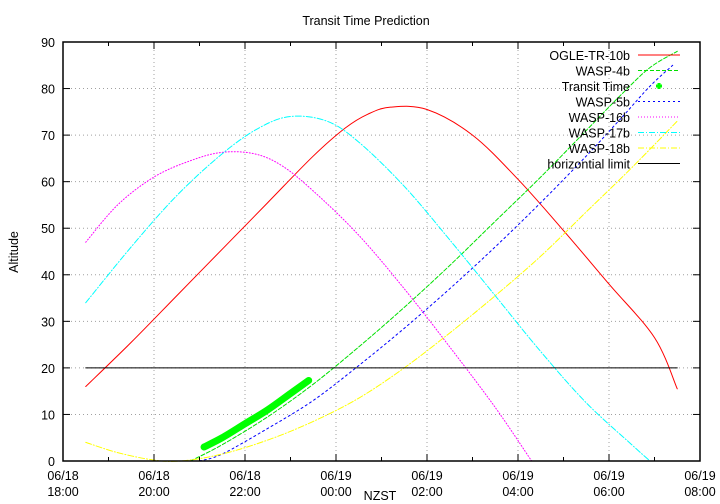 The height and width of the screenshot is (504, 720). I want to click on legend-label-wasp-5b: WASP-5b, so click(603, 103).